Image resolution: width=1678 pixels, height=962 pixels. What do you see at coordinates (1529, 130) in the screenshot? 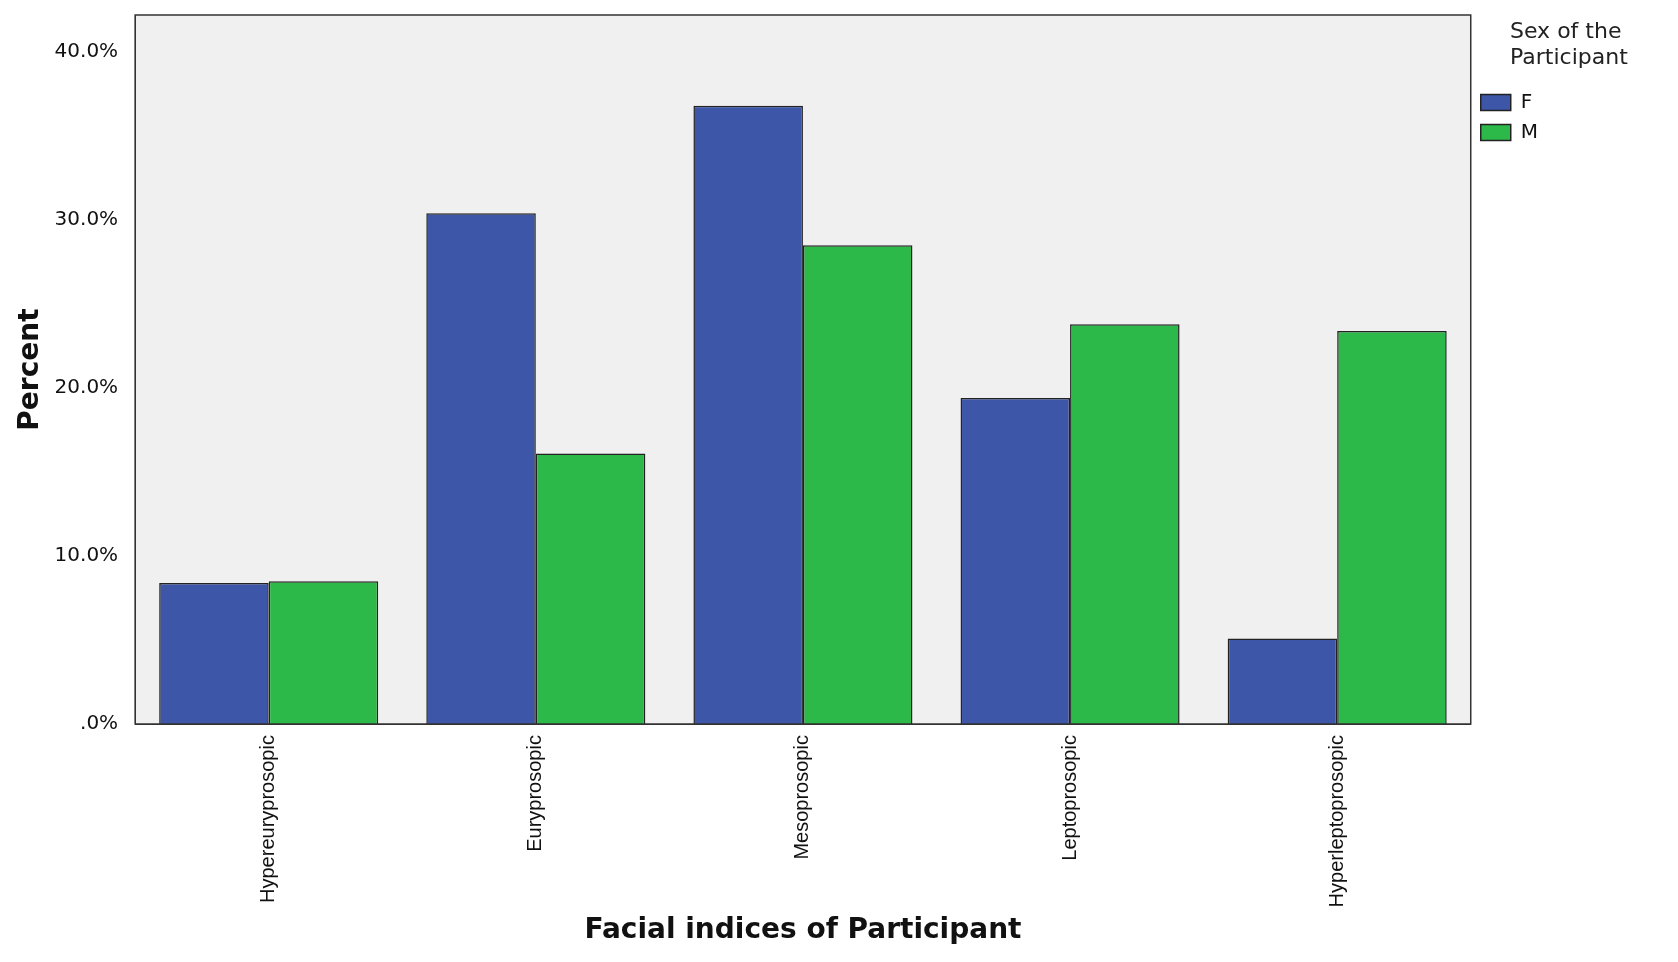
I see `legend-label: M` at bounding box center [1529, 130].